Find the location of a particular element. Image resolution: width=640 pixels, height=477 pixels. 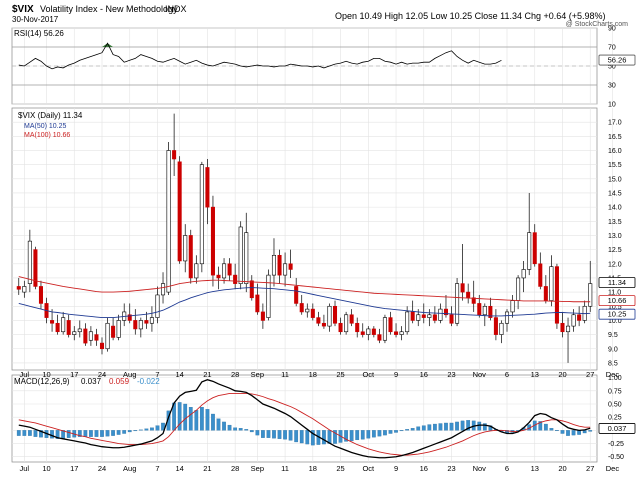

exchange-label: INDX is located at coordinates (176, 9).